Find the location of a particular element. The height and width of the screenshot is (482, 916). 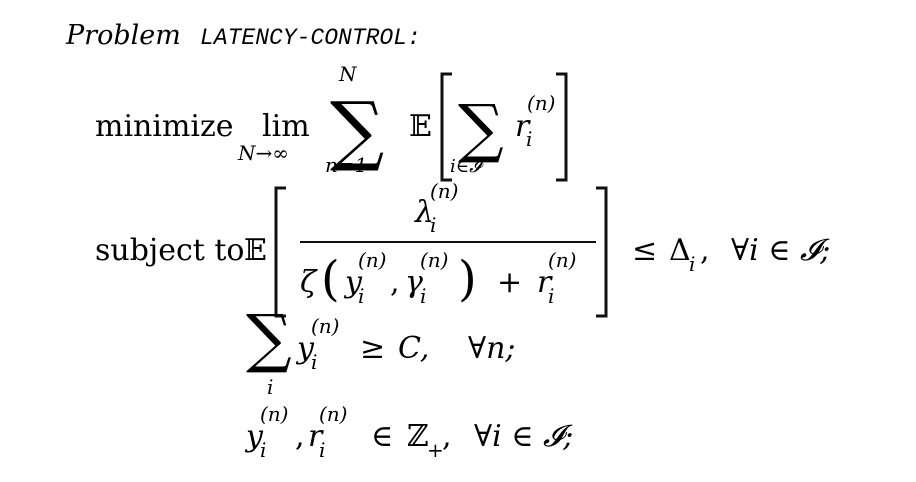

subject-to-keyword: subject to is located at coordinates (170, 250).